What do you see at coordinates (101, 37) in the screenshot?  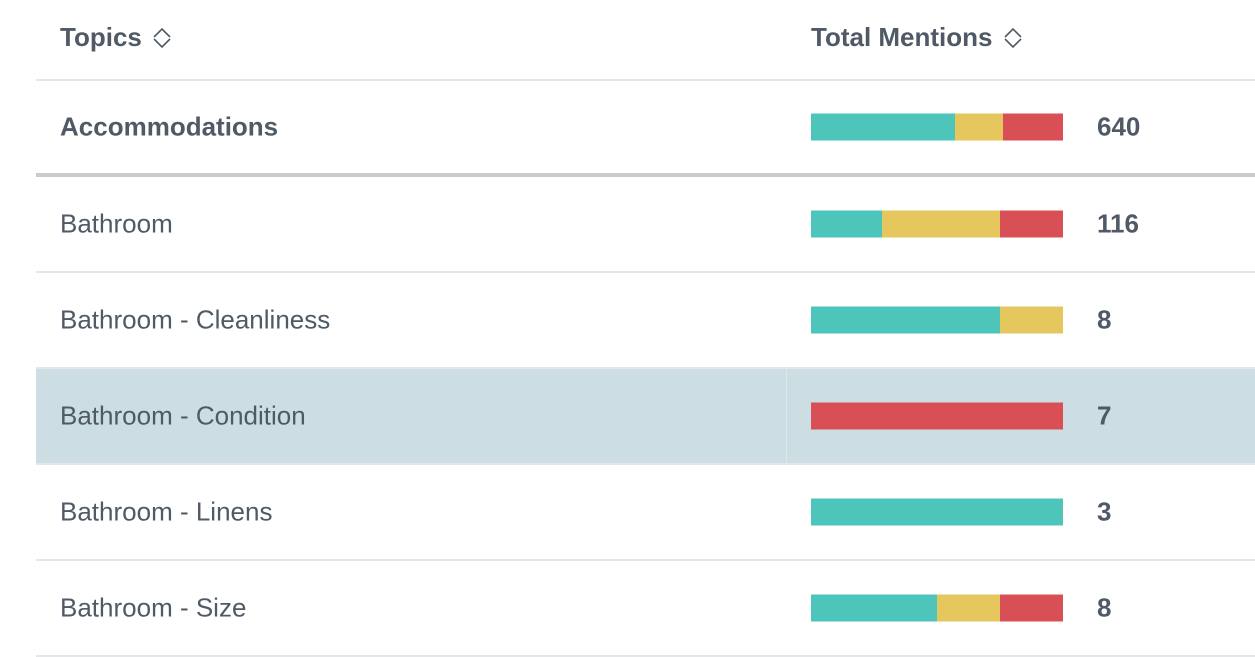 I see `topics-header-label: Topics` at bounding box center [101, 37].